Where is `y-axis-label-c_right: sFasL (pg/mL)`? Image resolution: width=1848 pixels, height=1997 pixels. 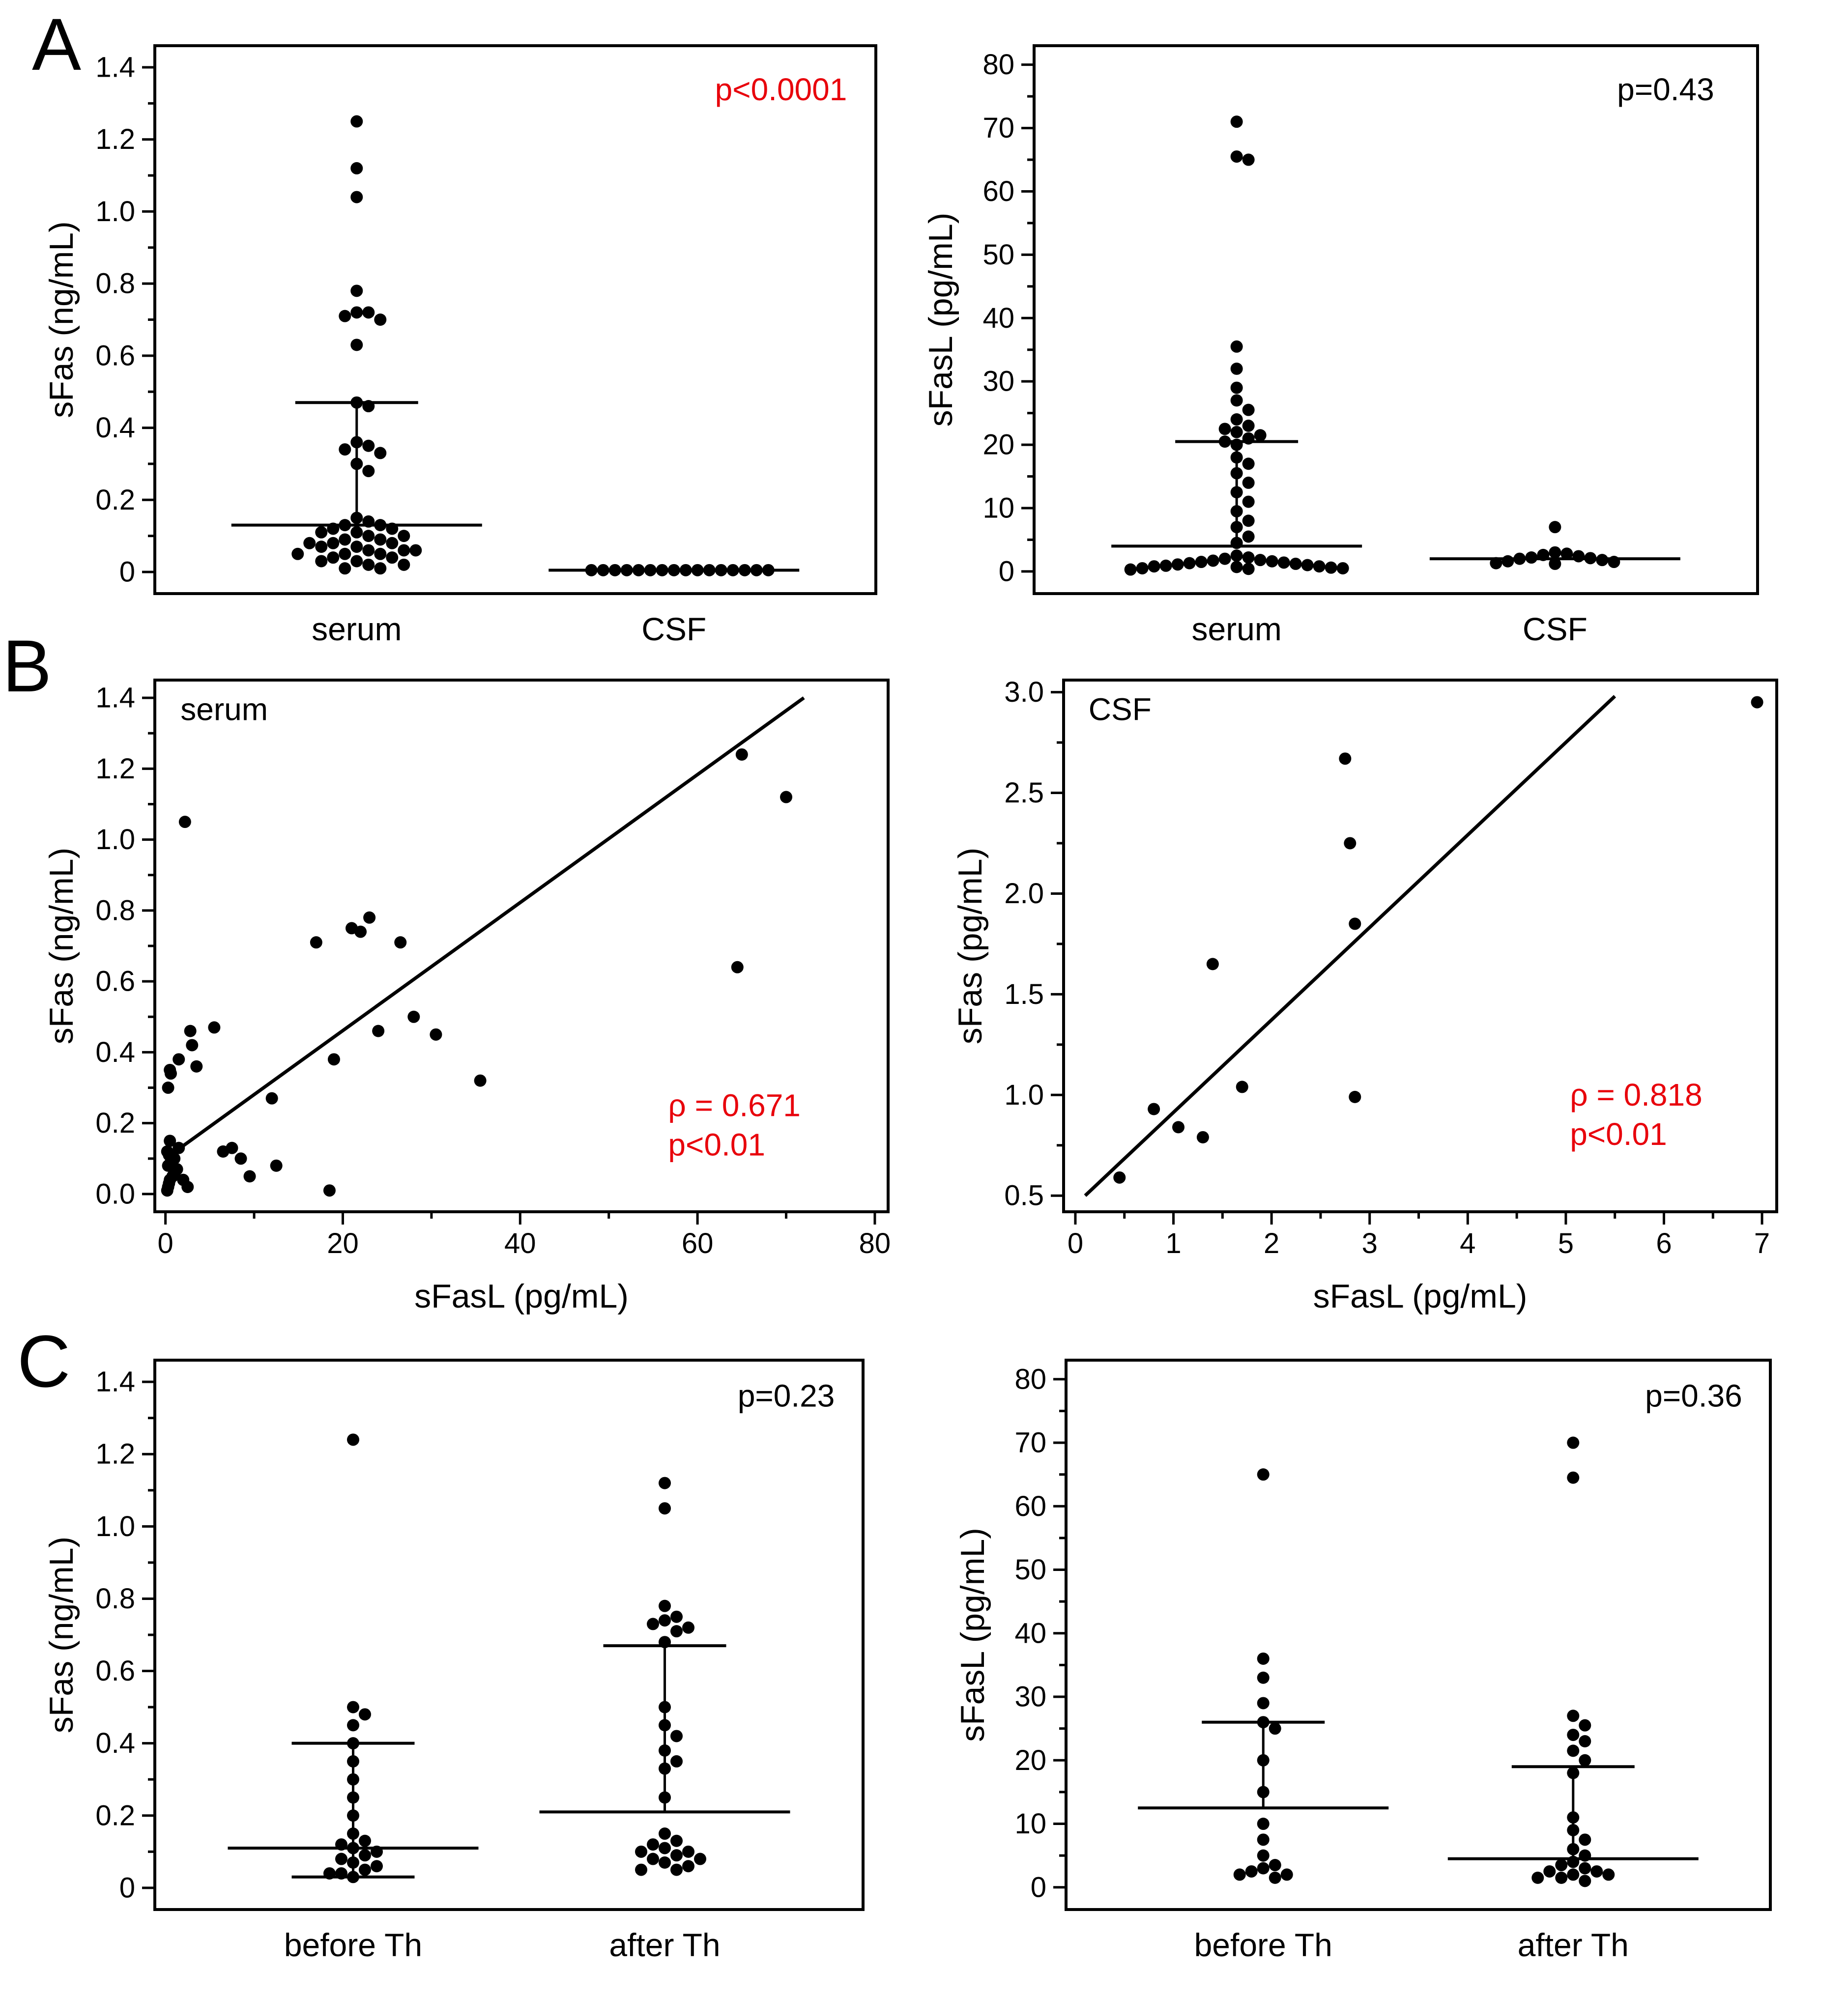
y-axis-label-c_right: sFasL (pg/mL) is located at coordinates (973, 1635).